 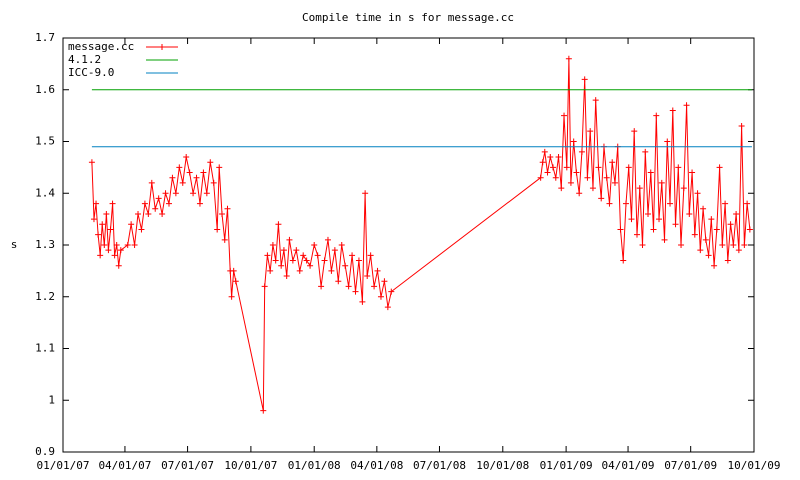 What do you see at coordinates (187, 465) in the screenshot?
I see `x-tick-label: 07/01/07` at bounding box center [187, 465].